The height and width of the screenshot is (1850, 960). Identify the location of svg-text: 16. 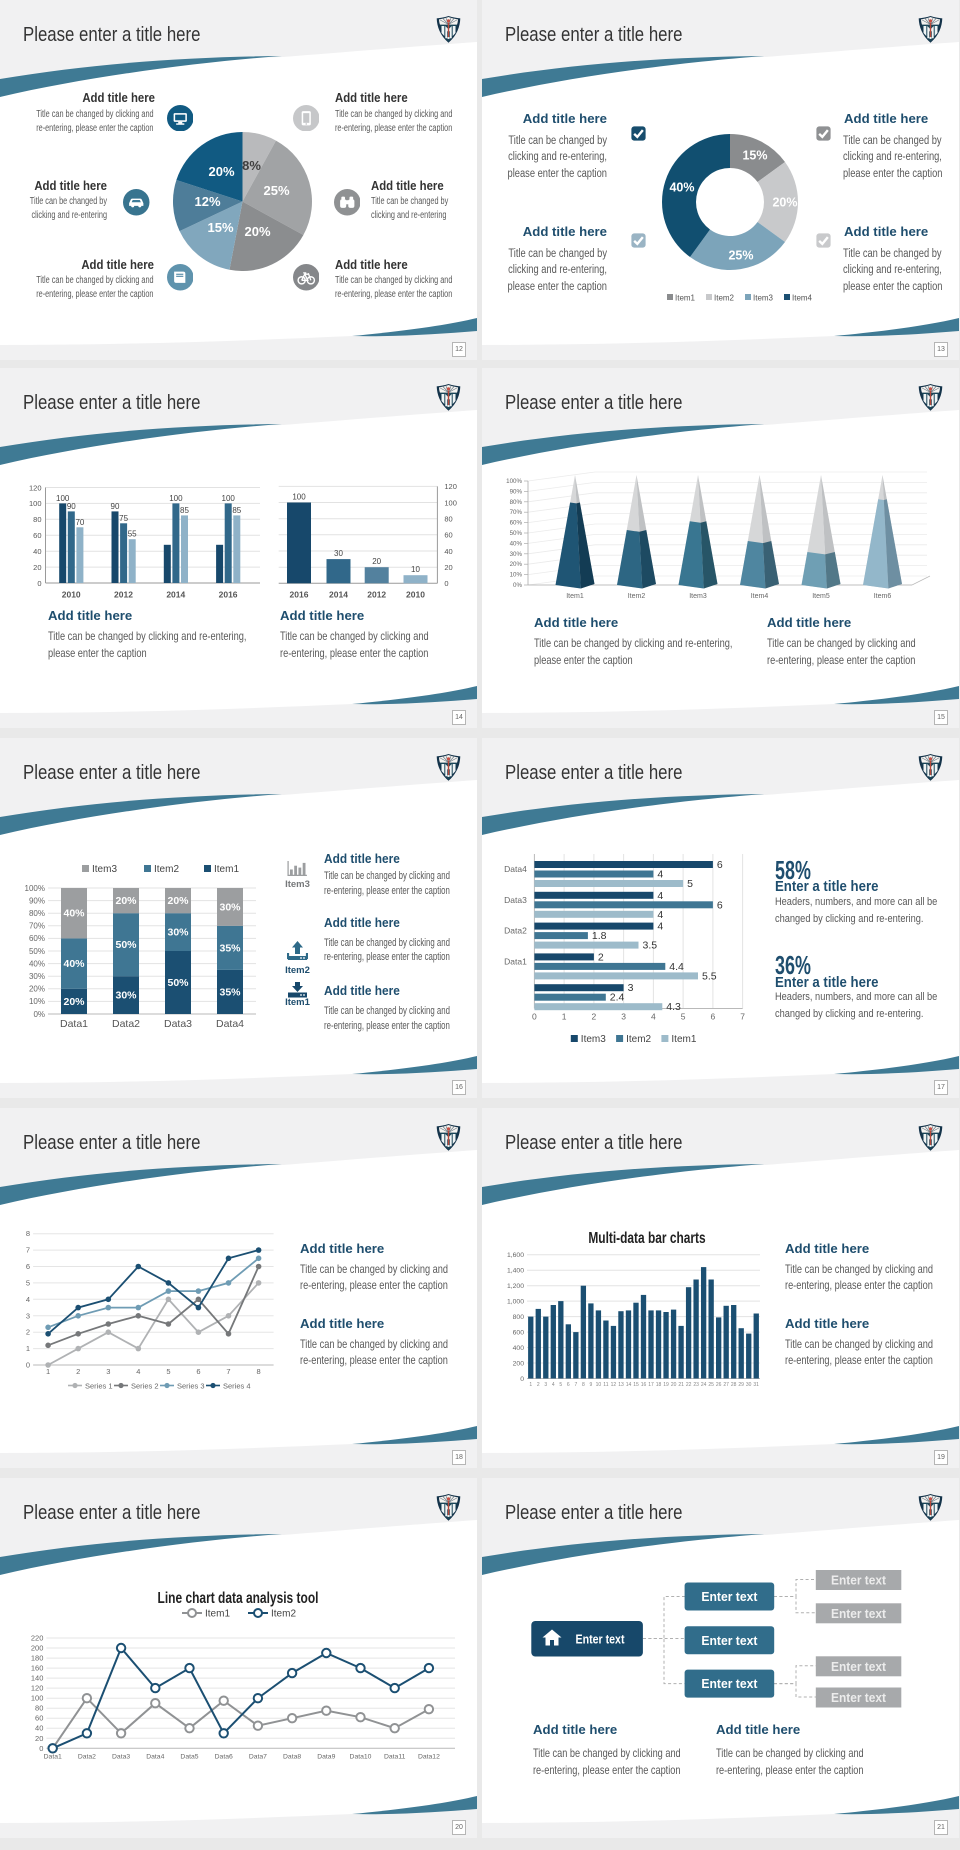
(644, 1385).